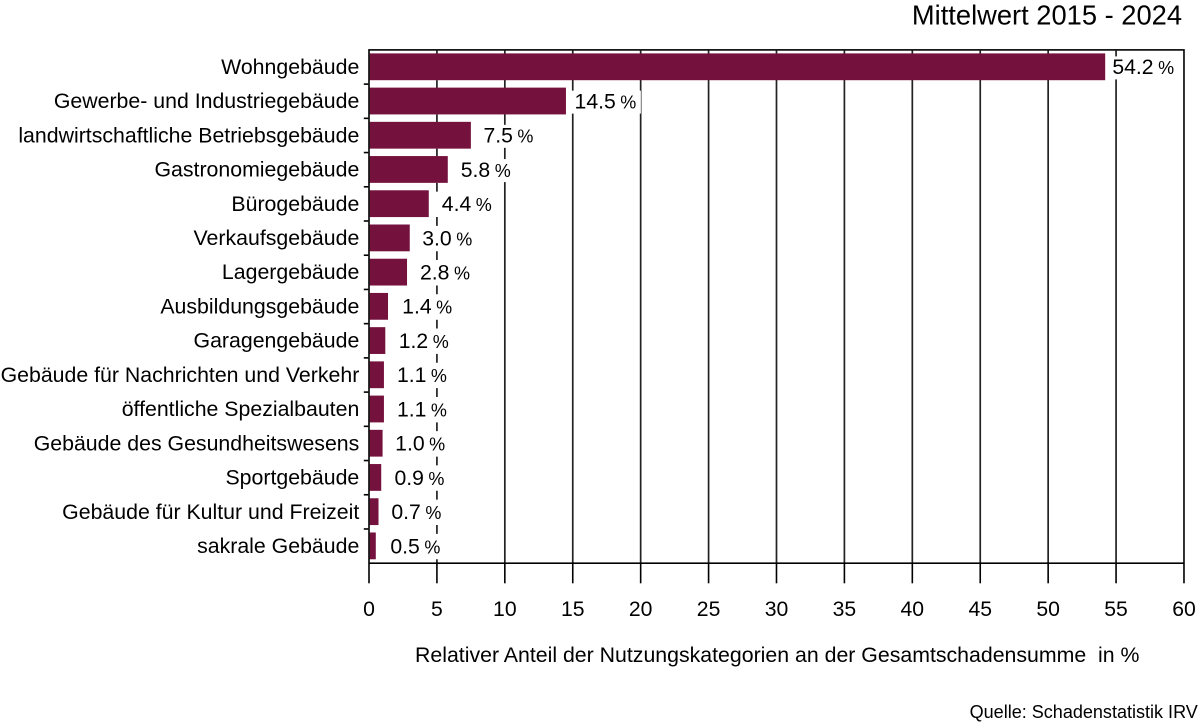 Image resolution: width=1200 pixels, height=722 pixels. I want to click on svg-text: 55, so click(1116, 609).